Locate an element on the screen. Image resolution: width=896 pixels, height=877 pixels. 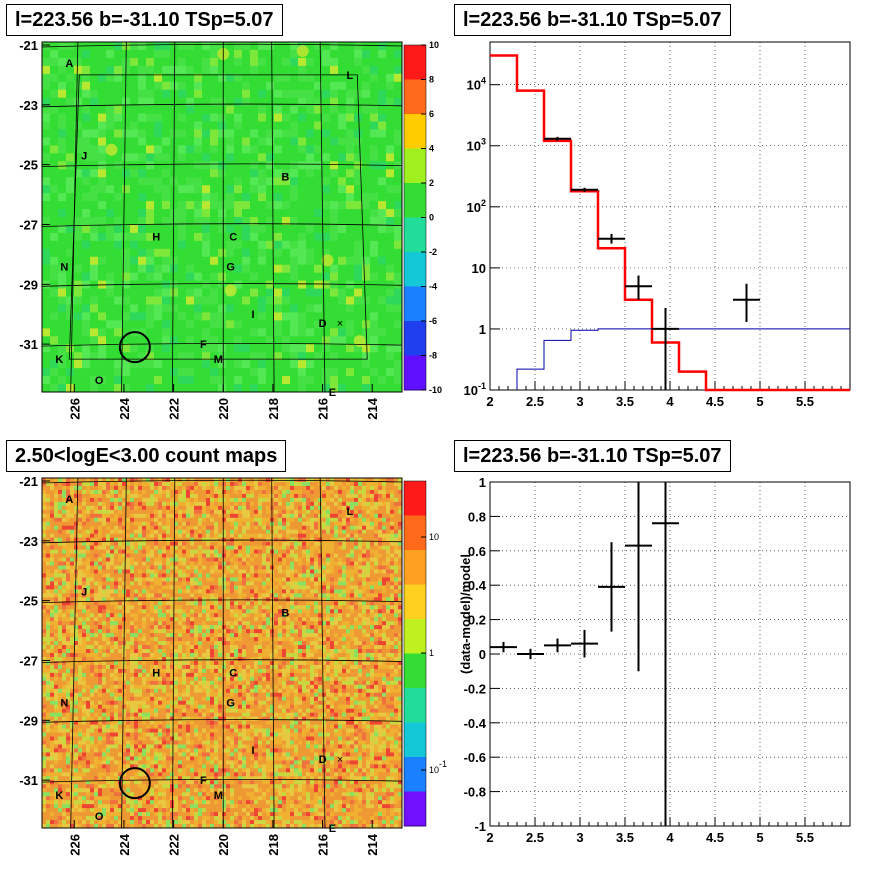
x-tick-label: 220 is located at coordinates (223, 409).